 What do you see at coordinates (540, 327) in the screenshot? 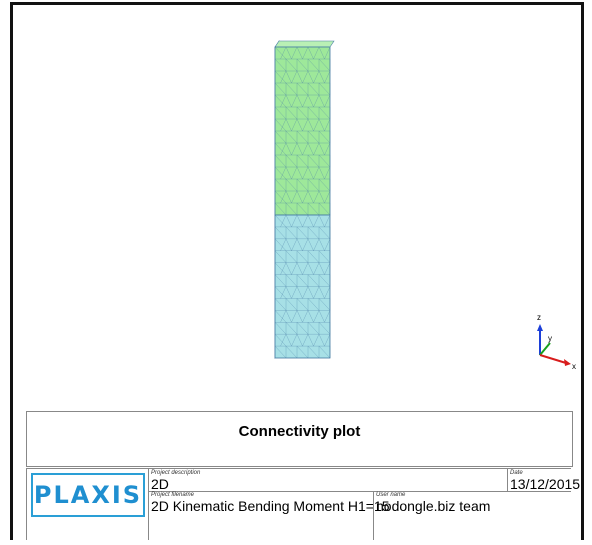
I see `axis-z-arrow` at bounding box center [540, 327].